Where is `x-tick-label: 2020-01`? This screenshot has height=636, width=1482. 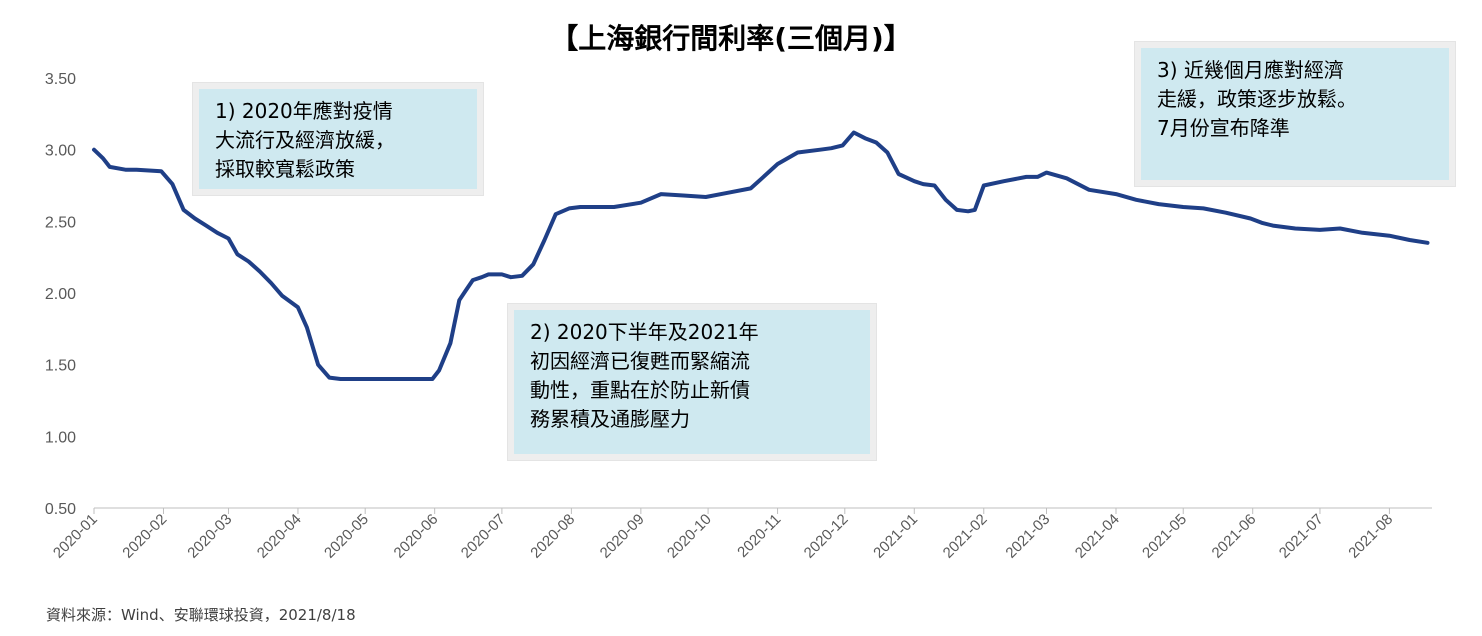
x-tick-label: 2020-01 is located at coordinates (75, 536).